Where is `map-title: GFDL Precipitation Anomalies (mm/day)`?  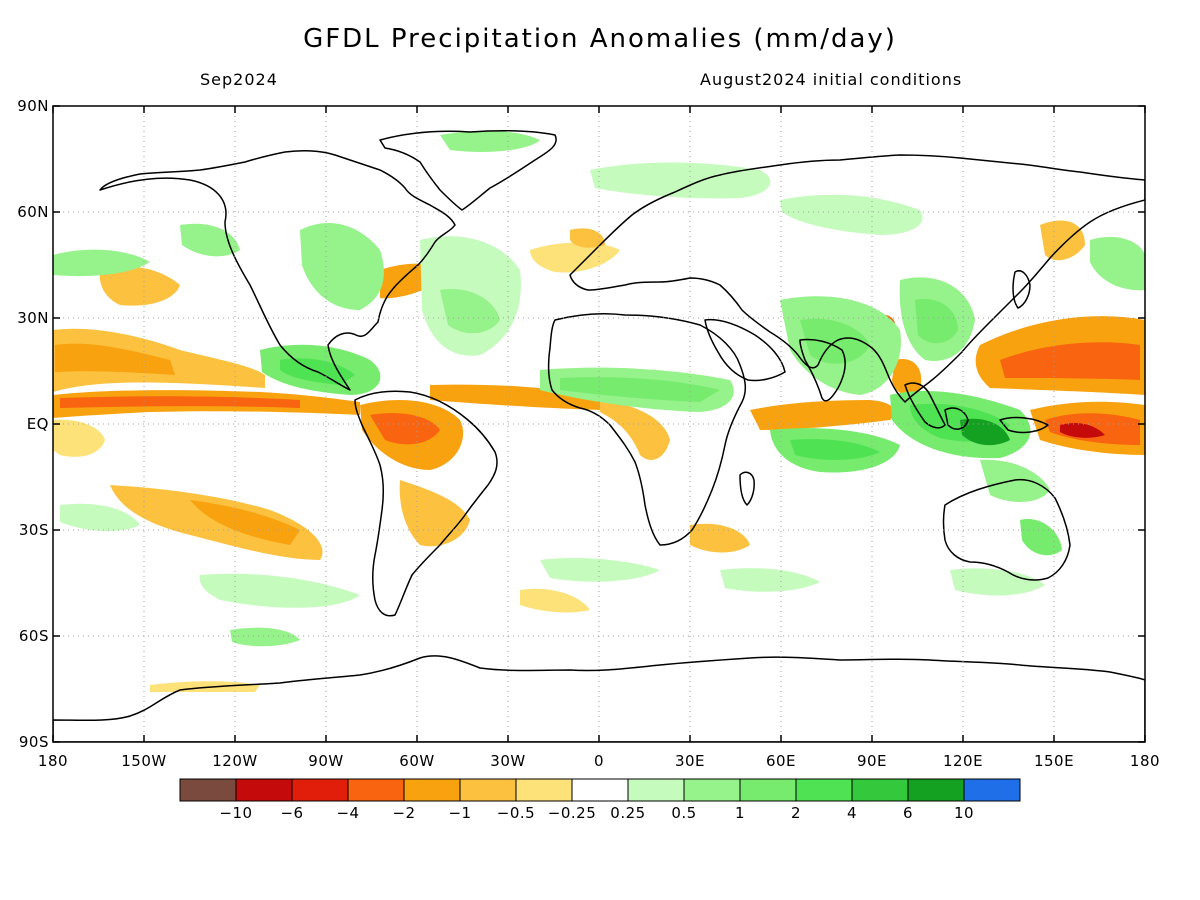
map-title: GFDL Precipitation Anomalies (mm/day) is located at coordinates (600, 39).